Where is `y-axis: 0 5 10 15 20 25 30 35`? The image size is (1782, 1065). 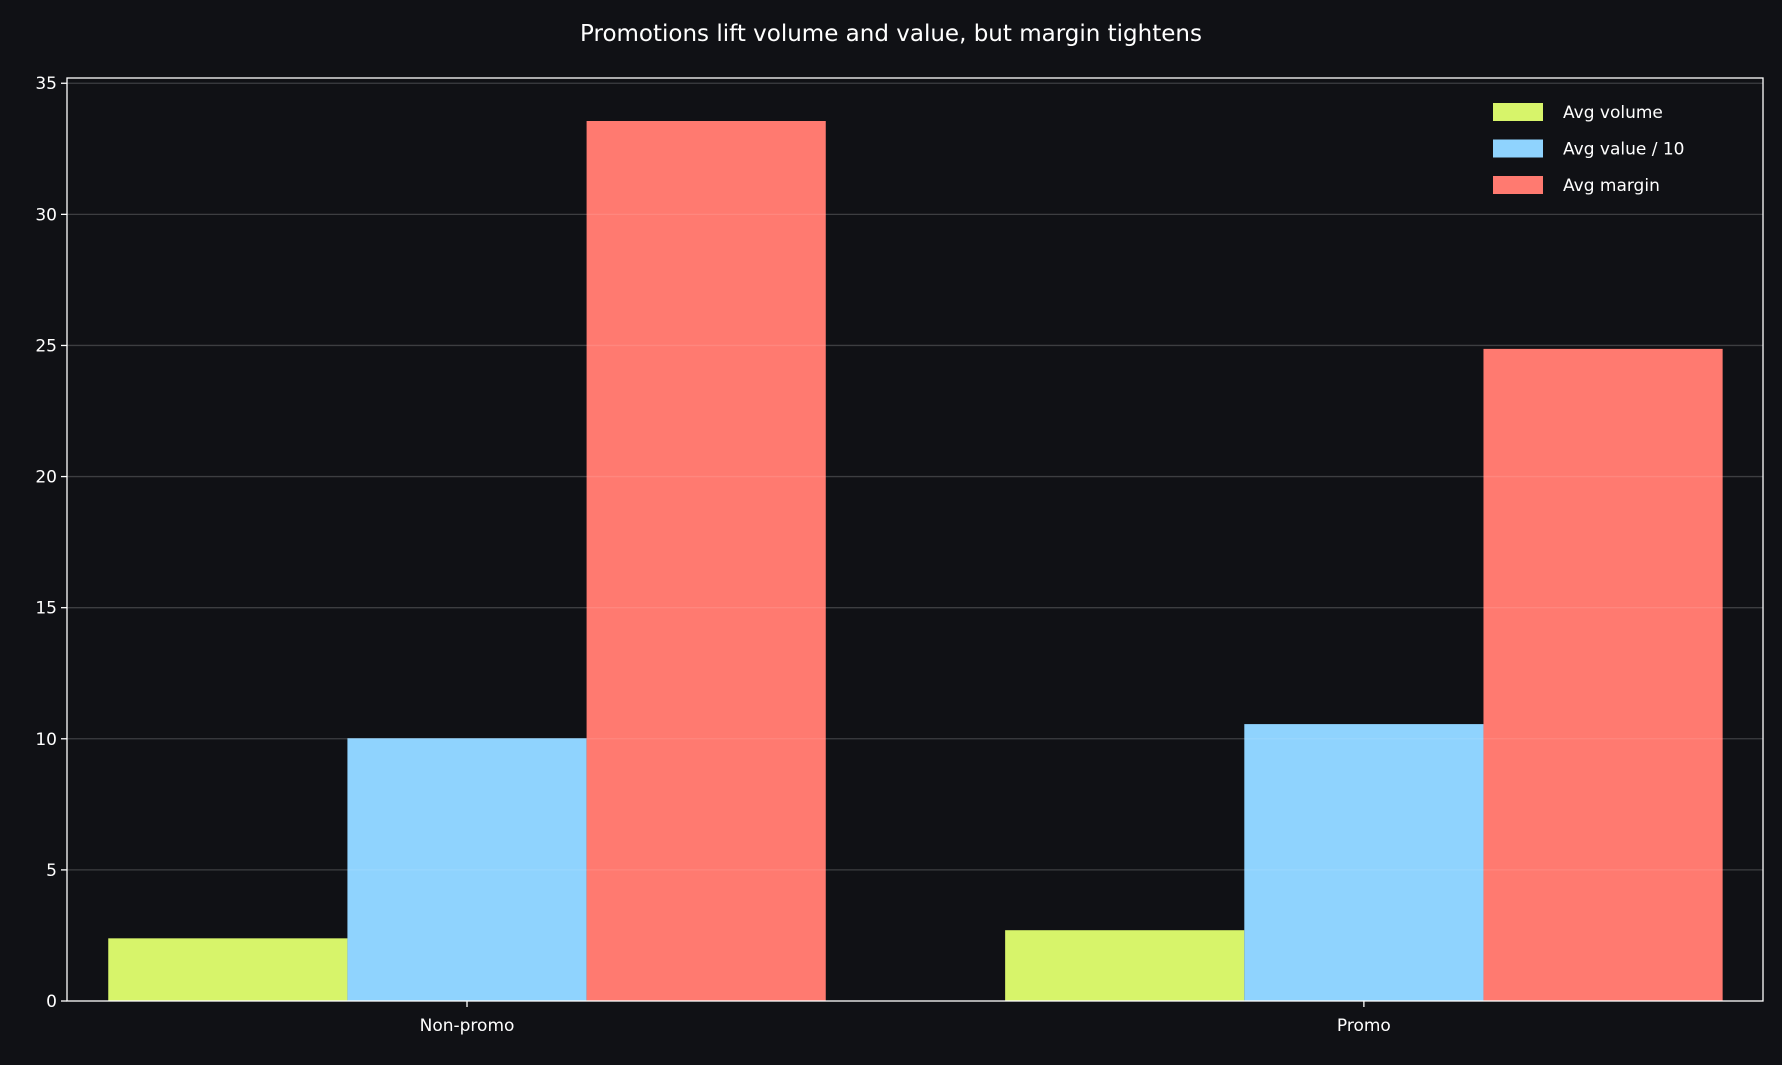
y-axis: 0 5 10 15 20 25 30 35 is located at coordinates (51, 543).